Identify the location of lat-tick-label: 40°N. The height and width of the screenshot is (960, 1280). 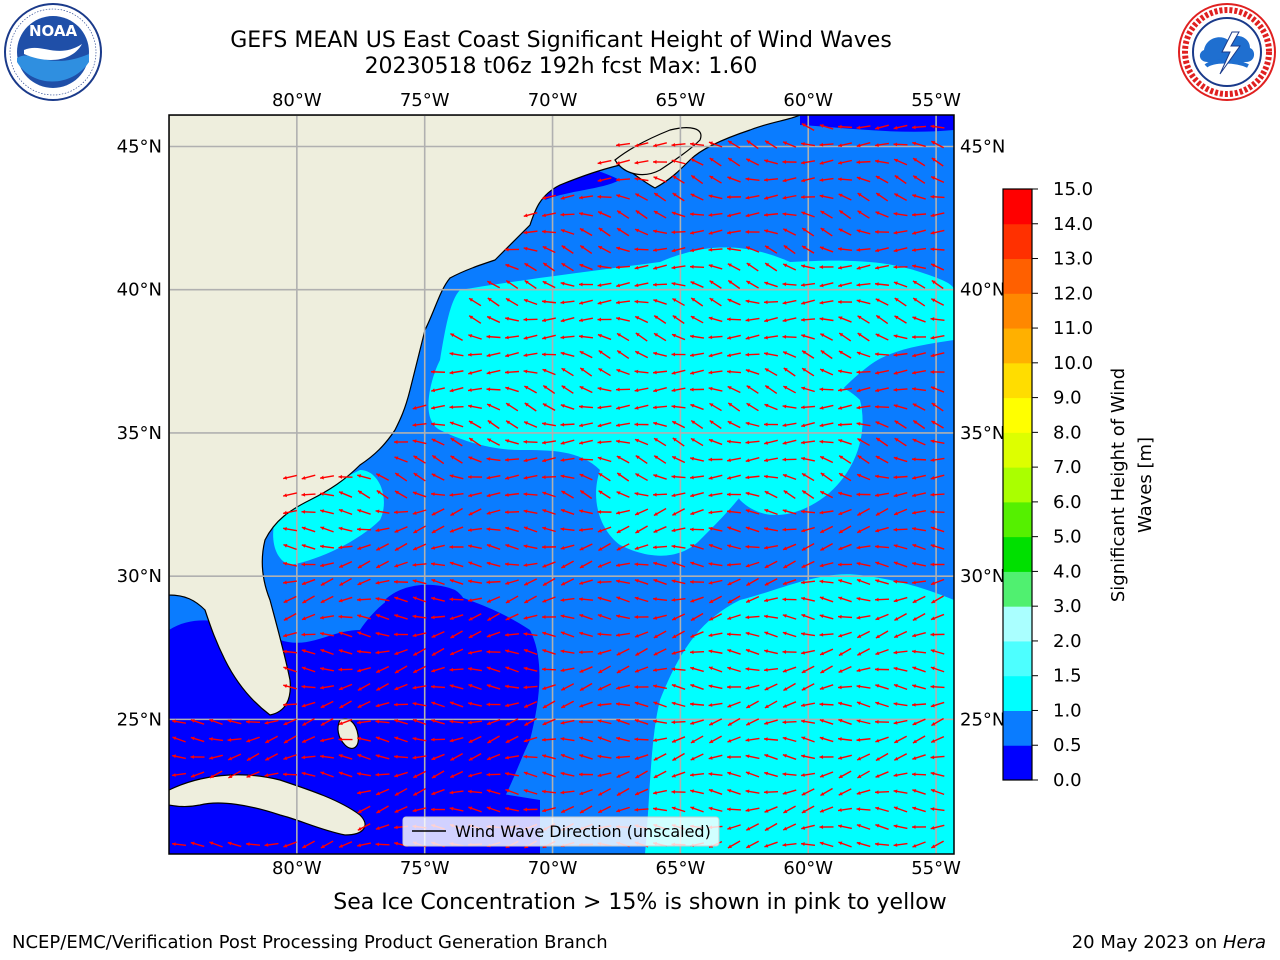
(139, 290).